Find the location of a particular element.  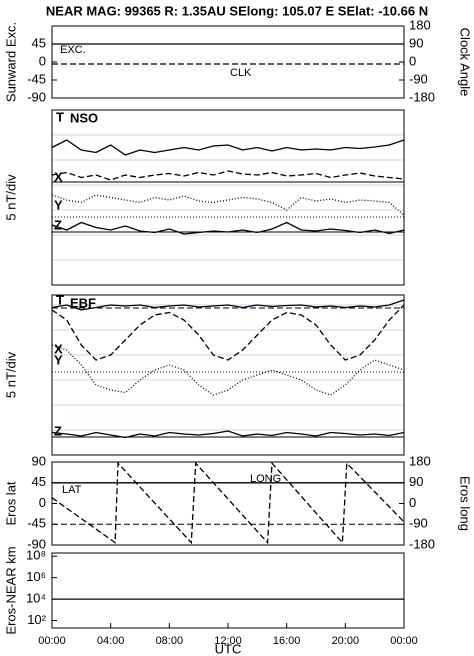

y-axis-title: Eros lat is located at coordinates (10, 503).